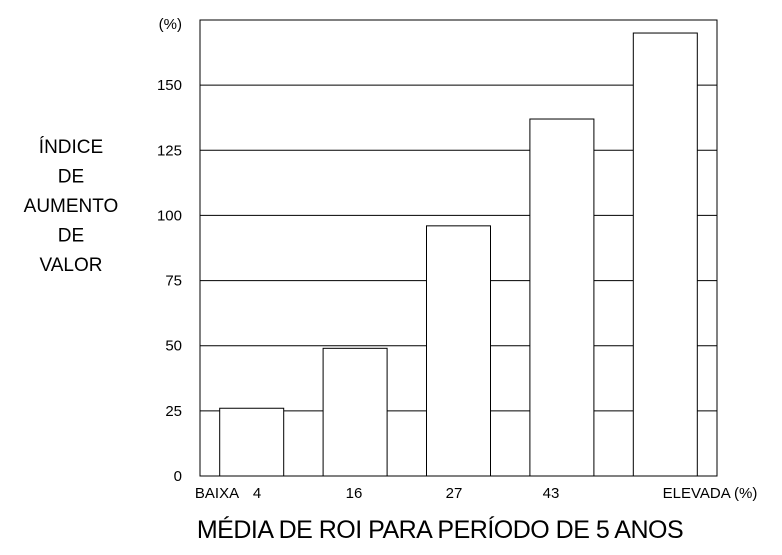  Describe the element at coordinates (710, 493) in the screenshot. I see `x-tick-label: ELEVADA (%)` at that location.